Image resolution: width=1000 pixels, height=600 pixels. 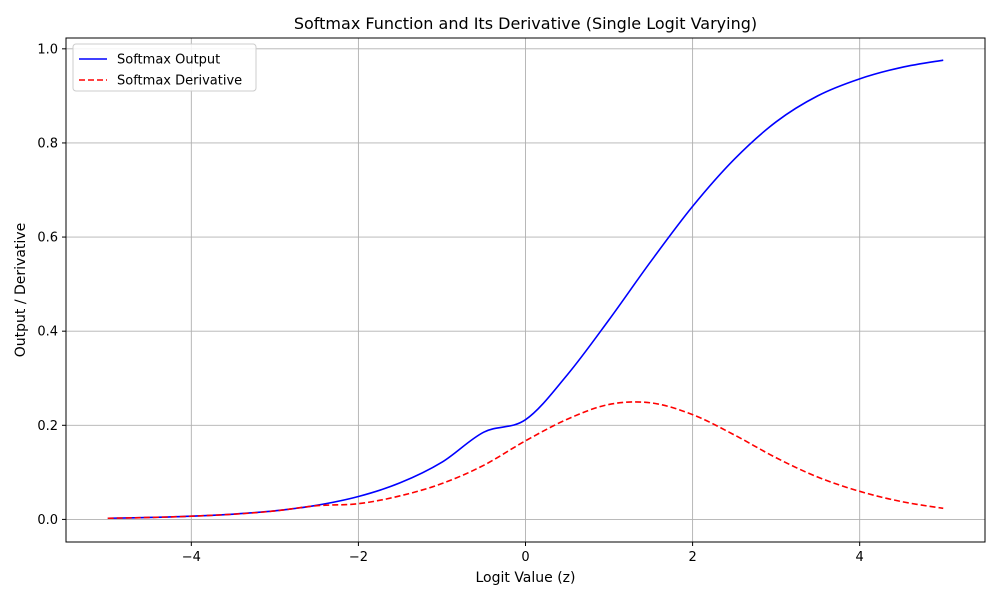 I want to click on y-tick-label: 0.4, so click(x=47, y=332).